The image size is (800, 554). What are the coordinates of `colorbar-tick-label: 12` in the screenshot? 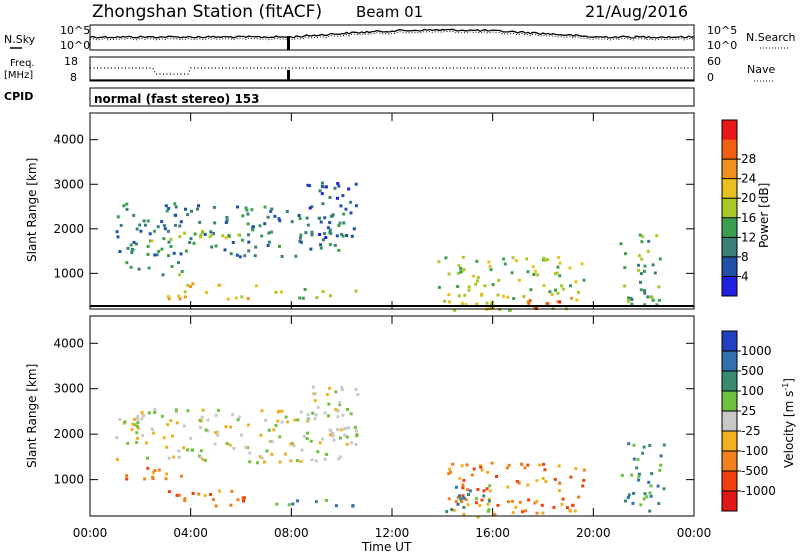 It's located at (748, 237).